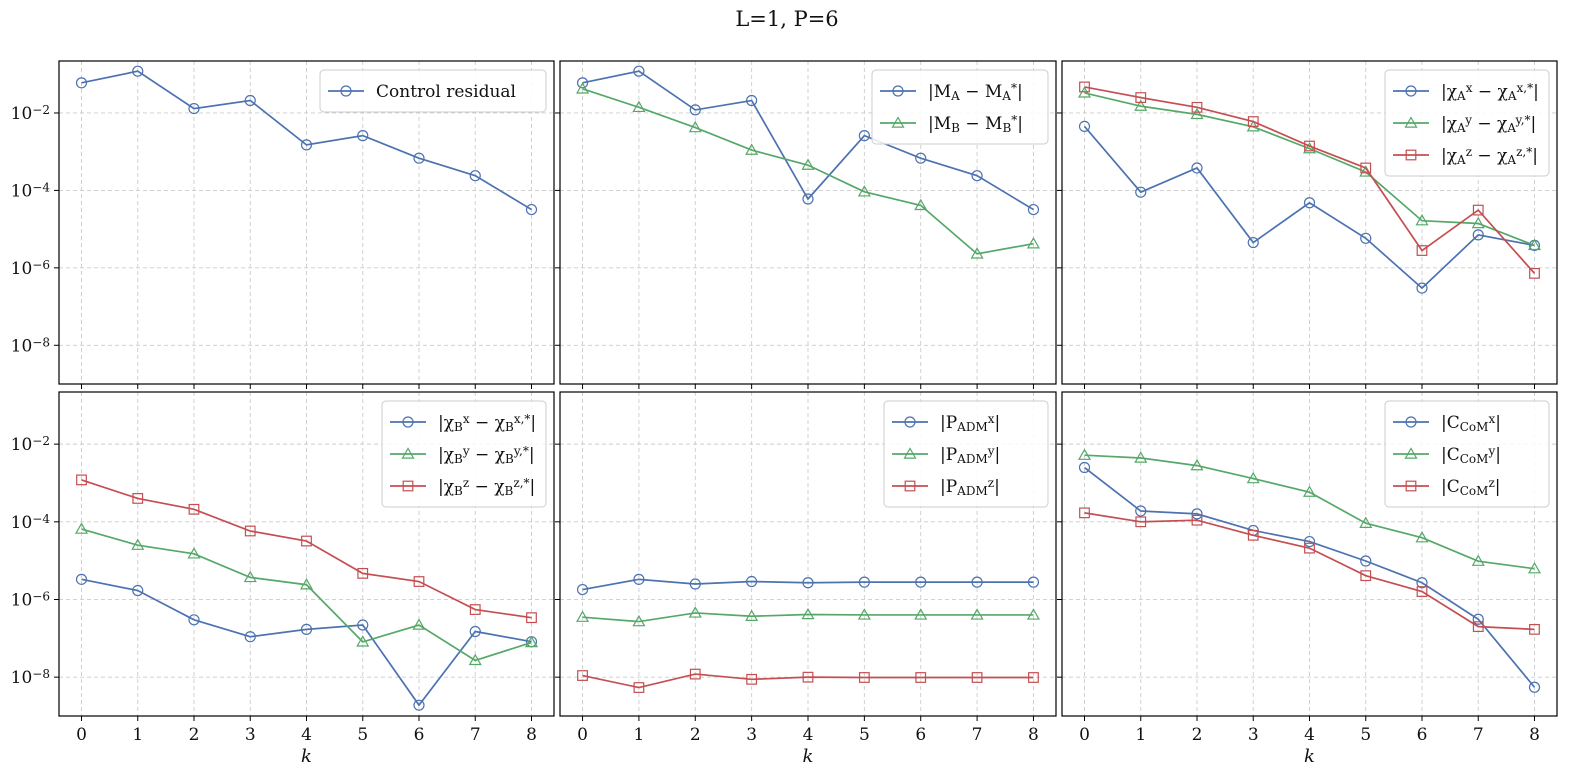 The height and width of the screenshot is (781, 1575). Describe the element at coordinates (1488, 123) in the screenshot. I see `legend-label: |χAy − χAy,*|` at that location.